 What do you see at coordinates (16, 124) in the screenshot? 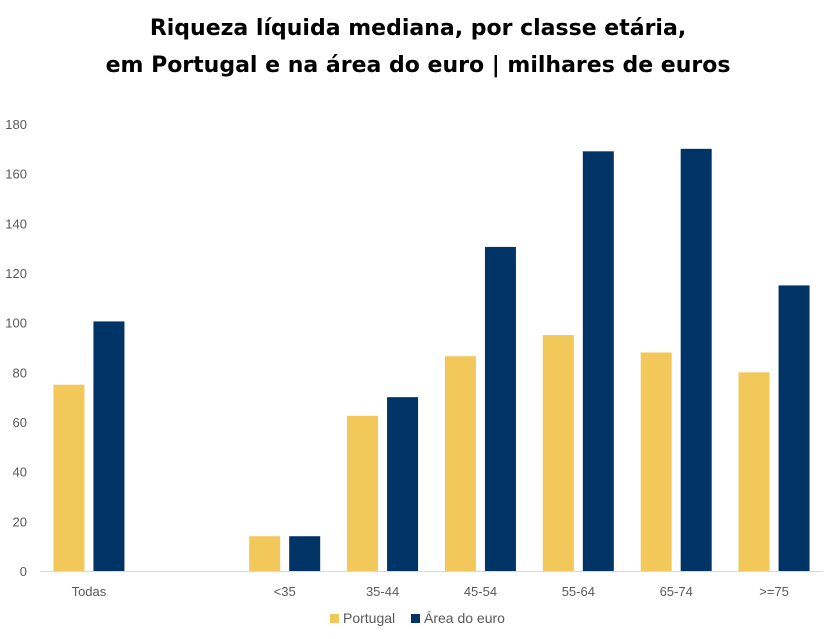
I see `y-tick-label: 180` at bounding box center [16, 124].